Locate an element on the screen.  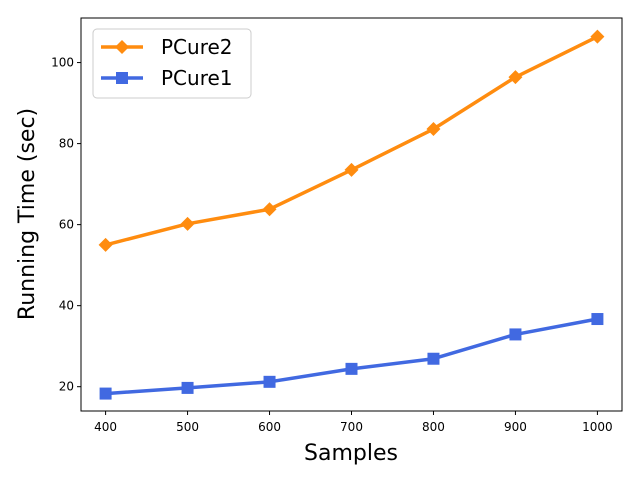
x-tick-label: 900 is located at coordinates (515, 427).